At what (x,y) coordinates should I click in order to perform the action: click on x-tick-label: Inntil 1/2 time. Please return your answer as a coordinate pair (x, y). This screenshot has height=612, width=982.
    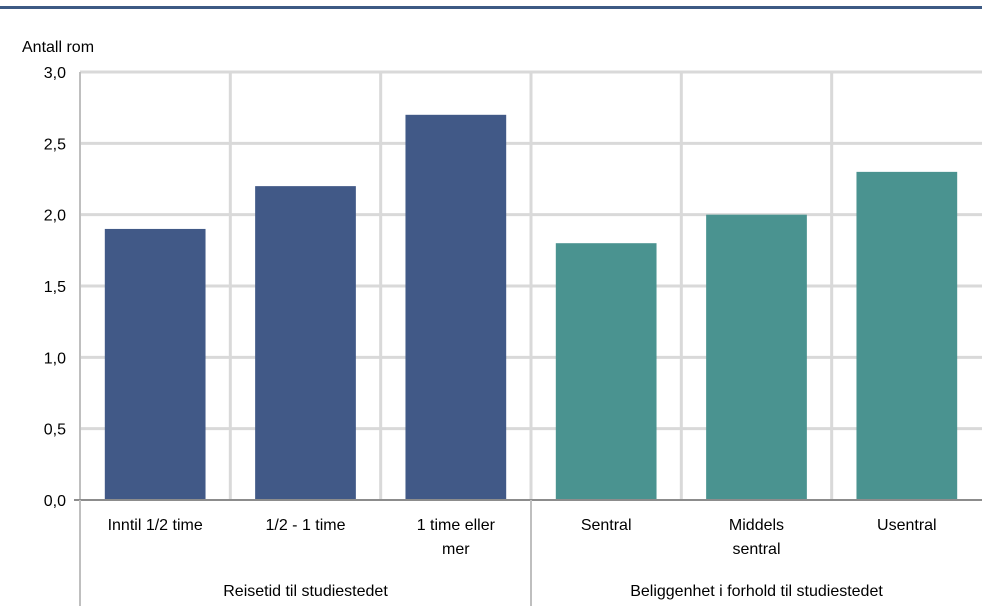
    Looking at the image, I should click on (155, 525).